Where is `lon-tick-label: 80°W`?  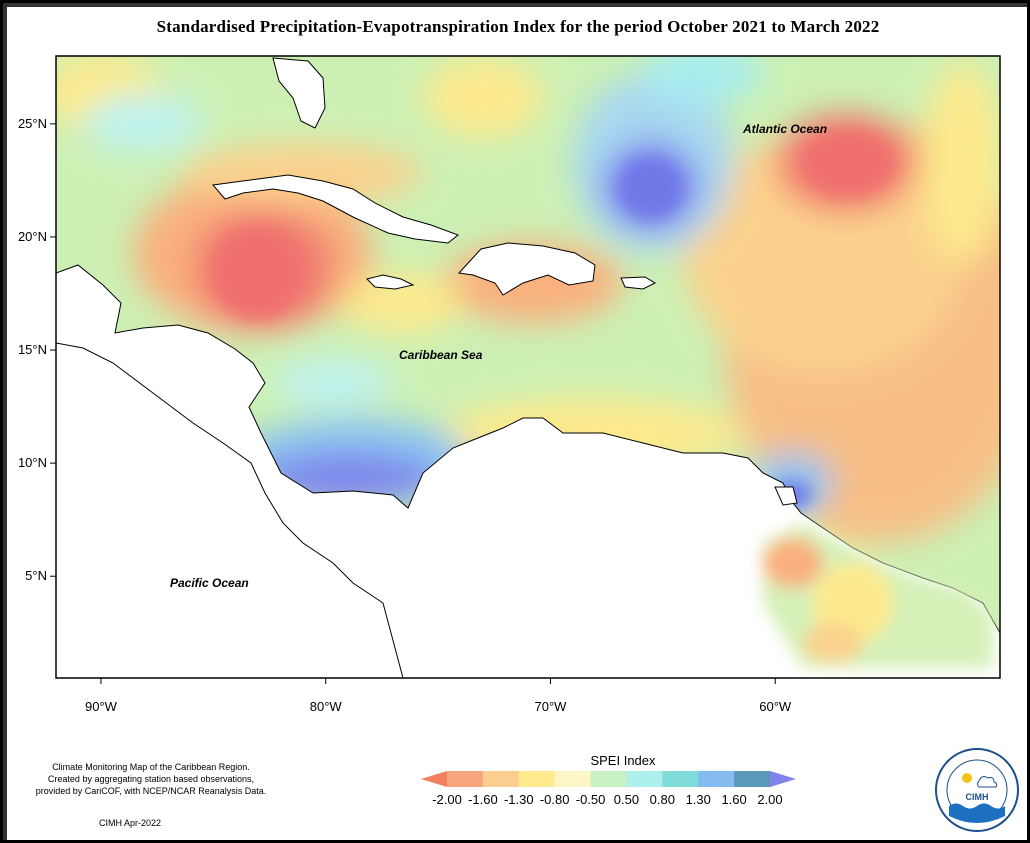 lon-tick-label: 80°W is located at coordinates (326, 706).